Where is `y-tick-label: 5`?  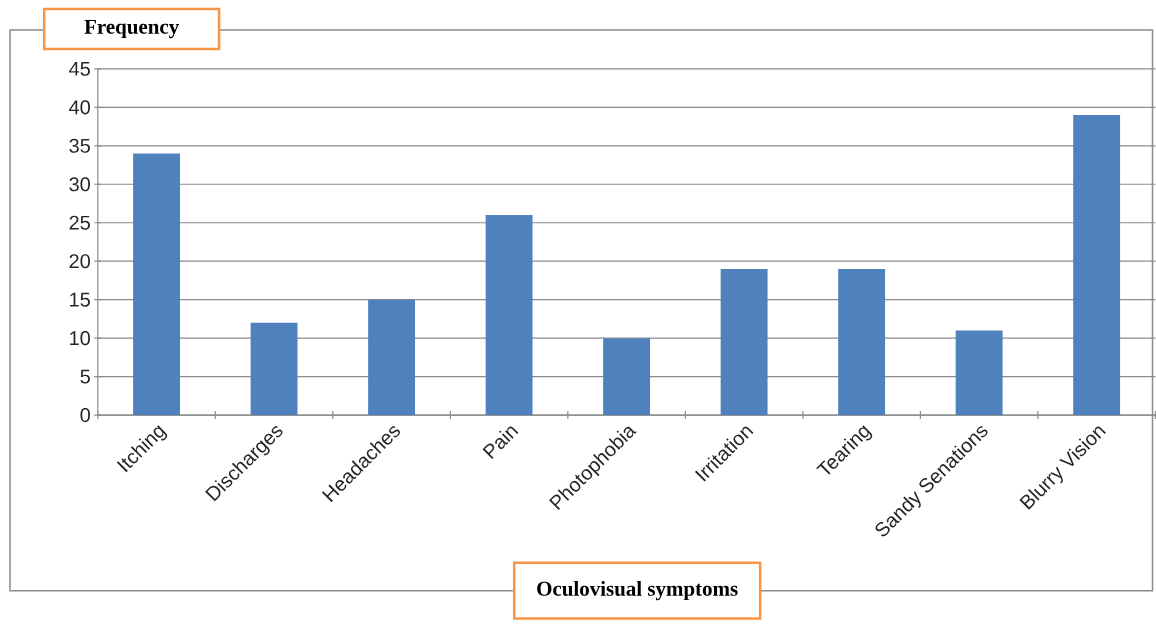
y-tick-label: 5 is located at coordinates (85, 376).